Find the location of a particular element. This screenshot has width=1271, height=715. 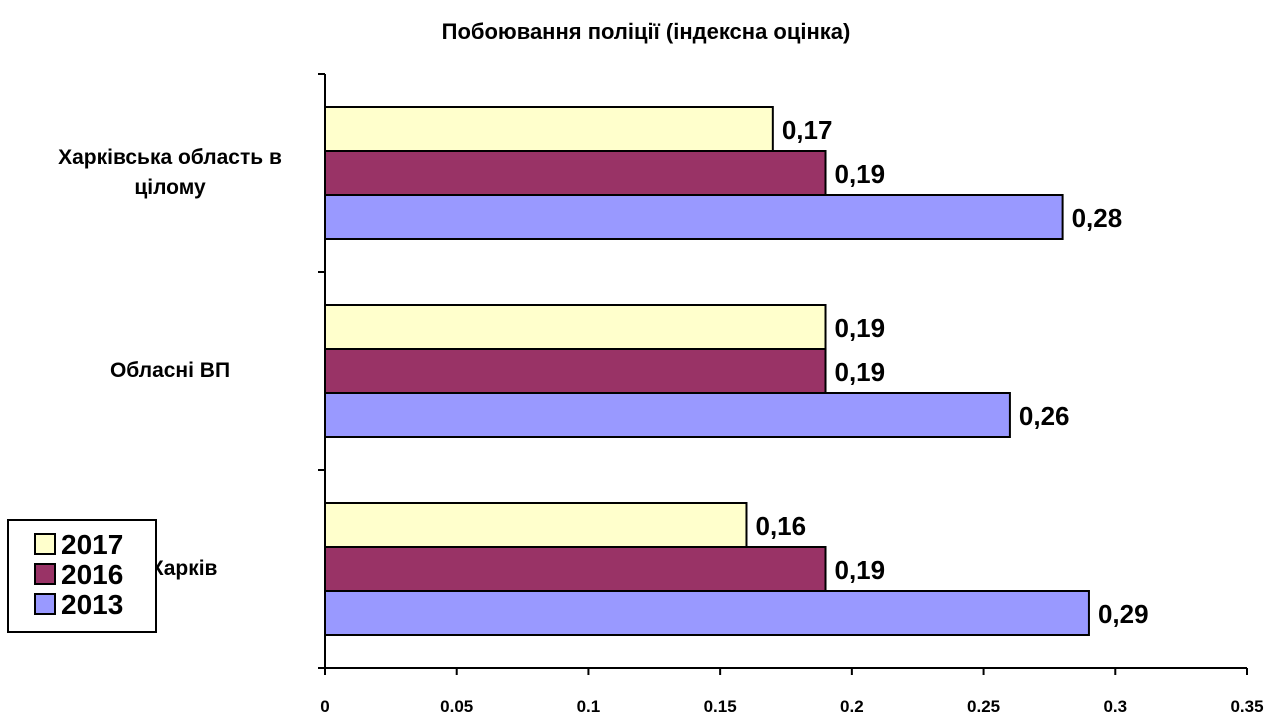

x-tick-label: 0.35 is located at coordinates (1246, 706).